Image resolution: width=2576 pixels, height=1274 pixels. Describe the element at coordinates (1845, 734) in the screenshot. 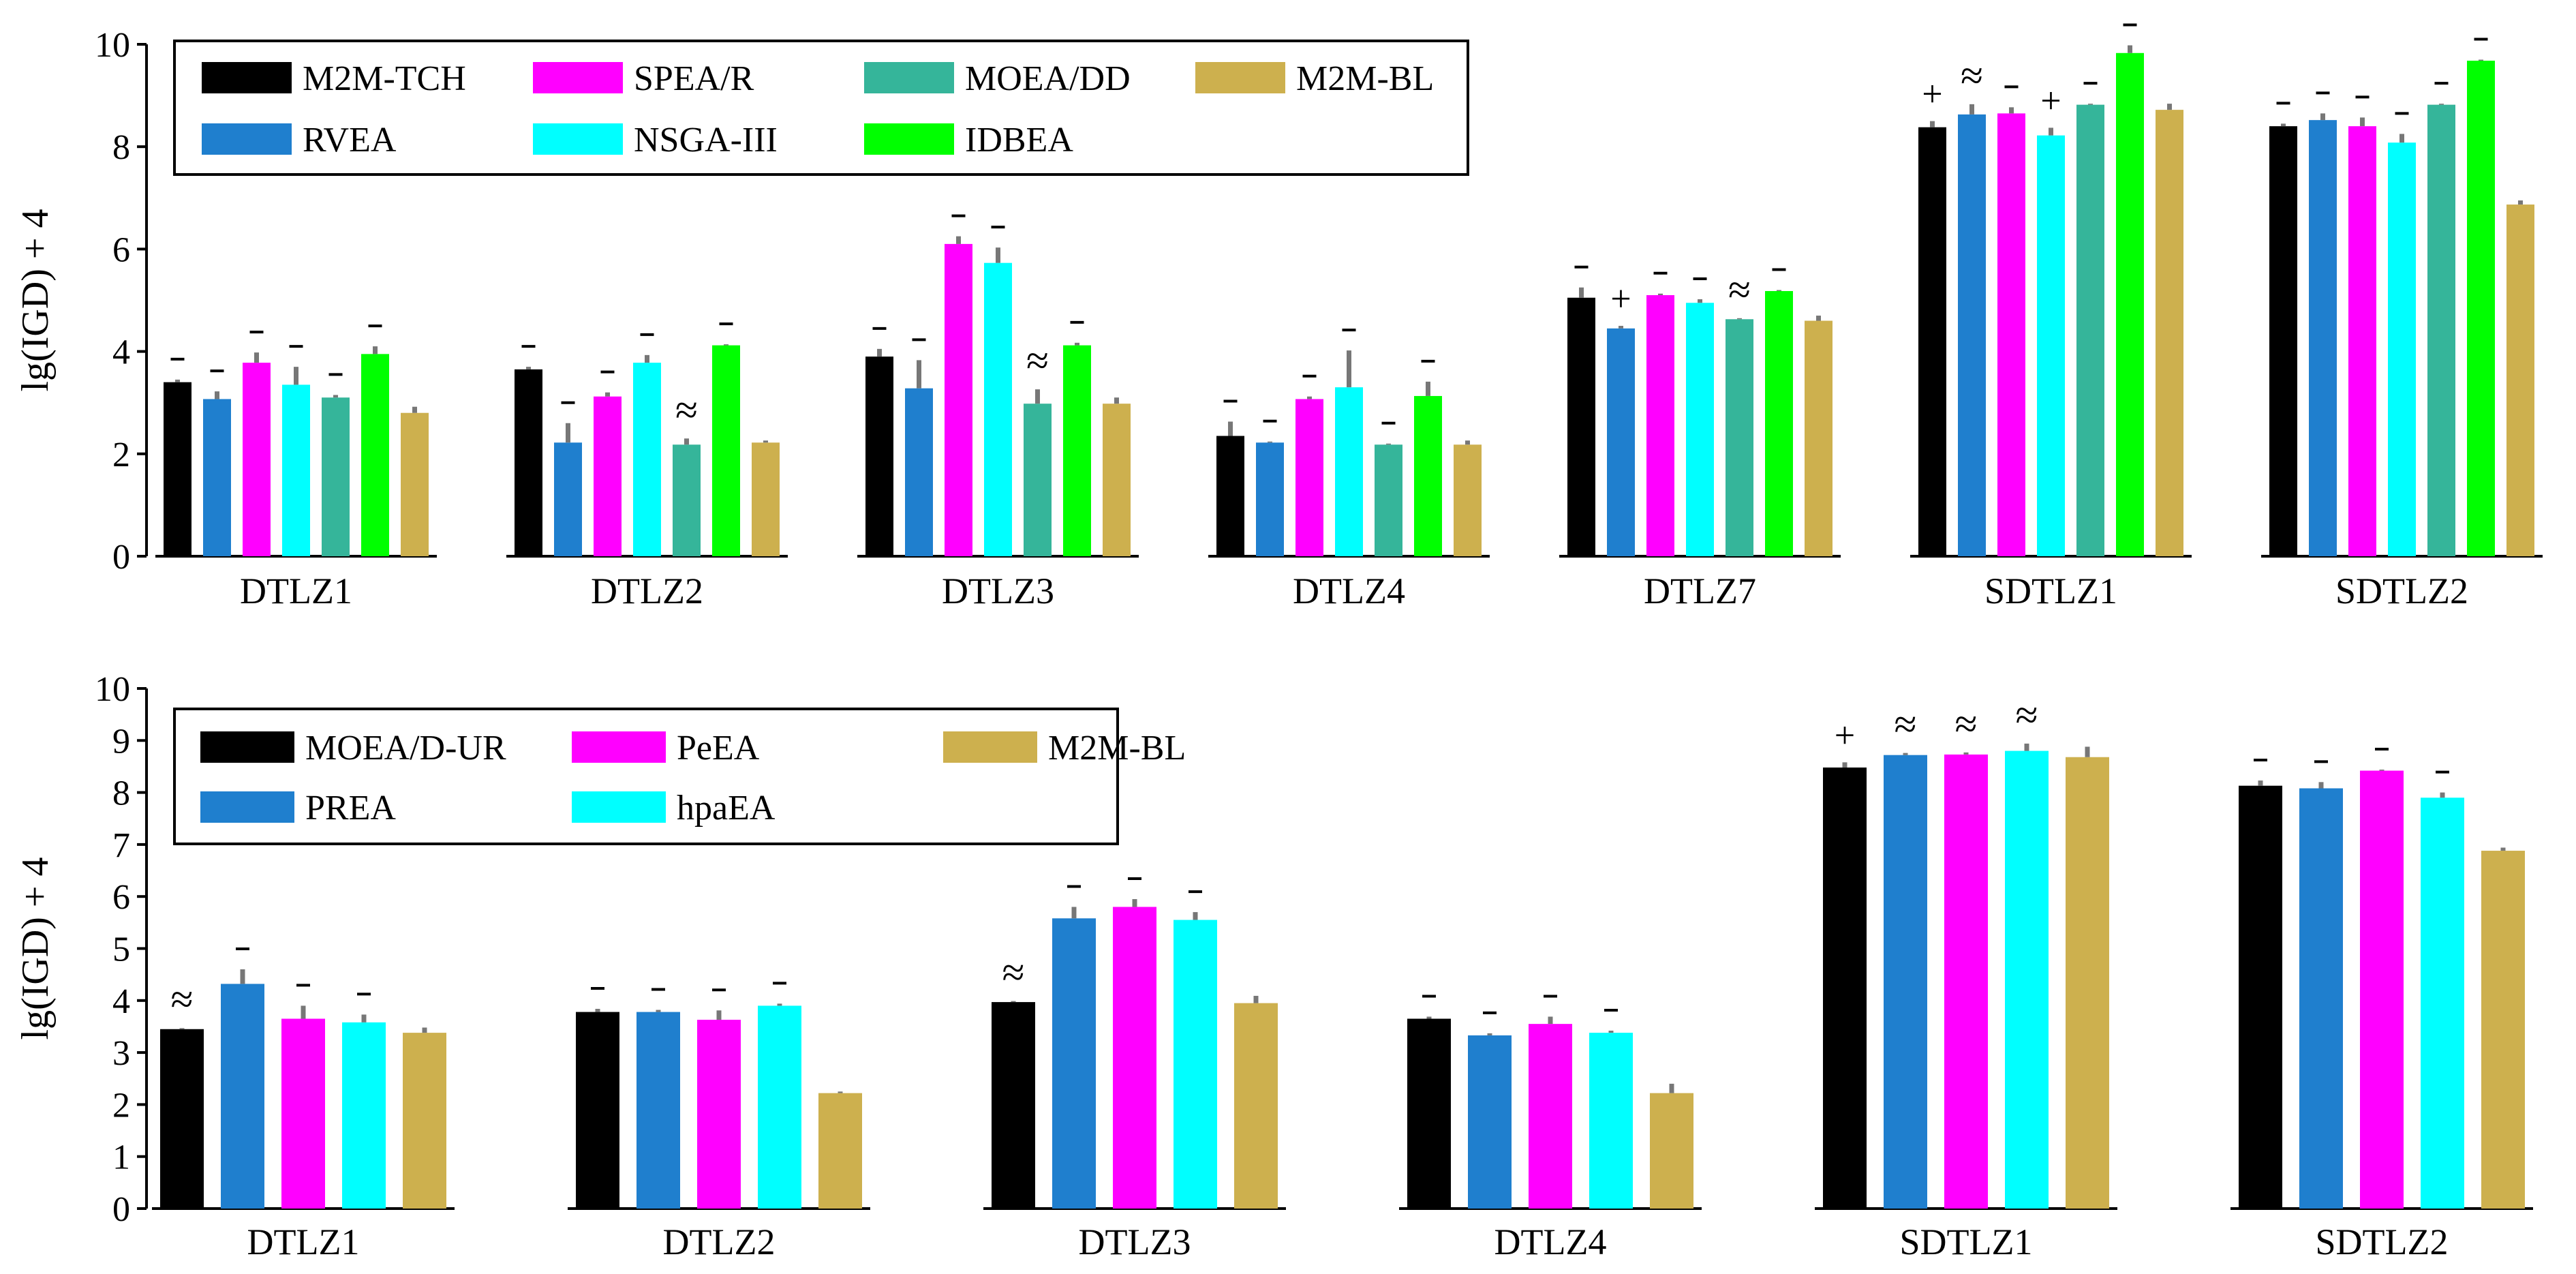

I see `significance-mark: +` at that location.